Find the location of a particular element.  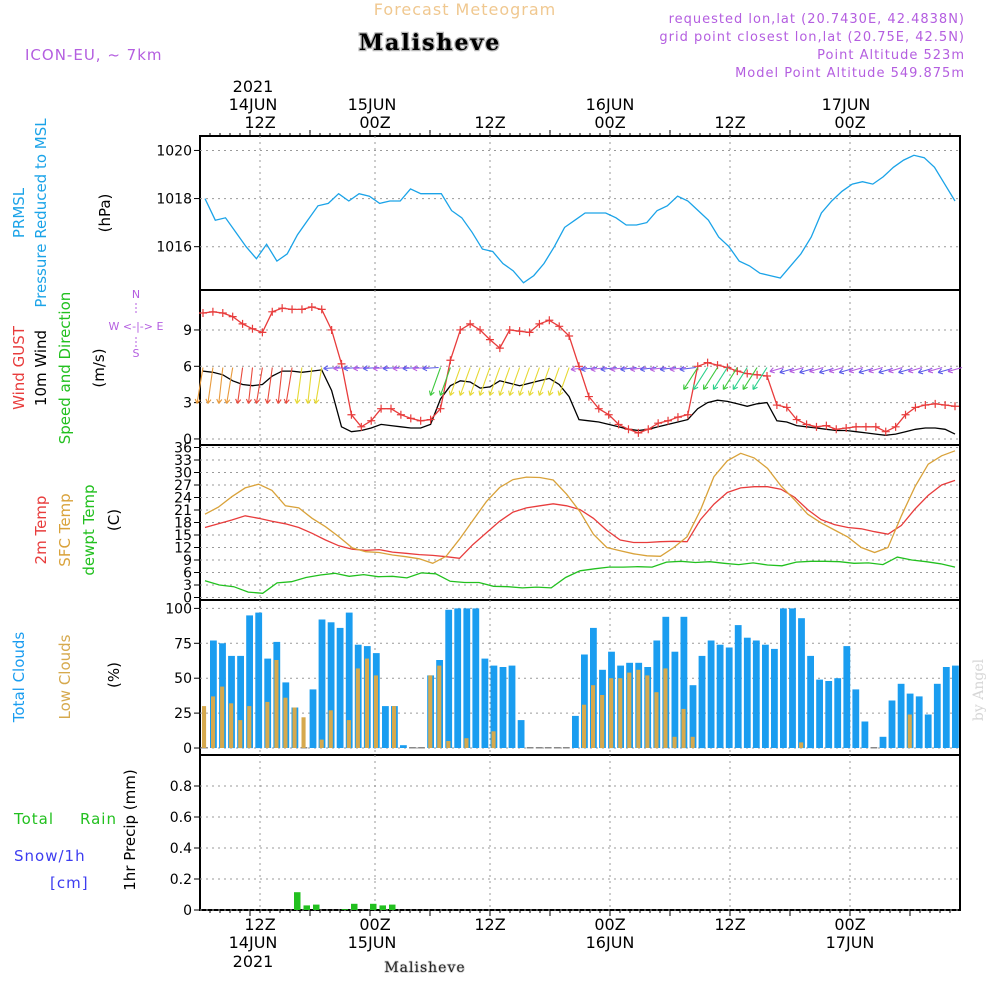

temp2m-label: 2m Temp is located at coordinates (41, 530).